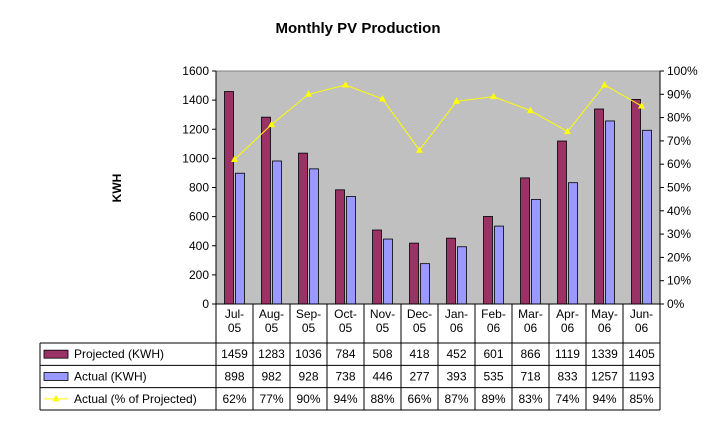 The width and height of the screenshot is (717, 426). Describe the element at coordinates (205, 304) in the screenshot. I see `y-tick-label: 0` at that location.